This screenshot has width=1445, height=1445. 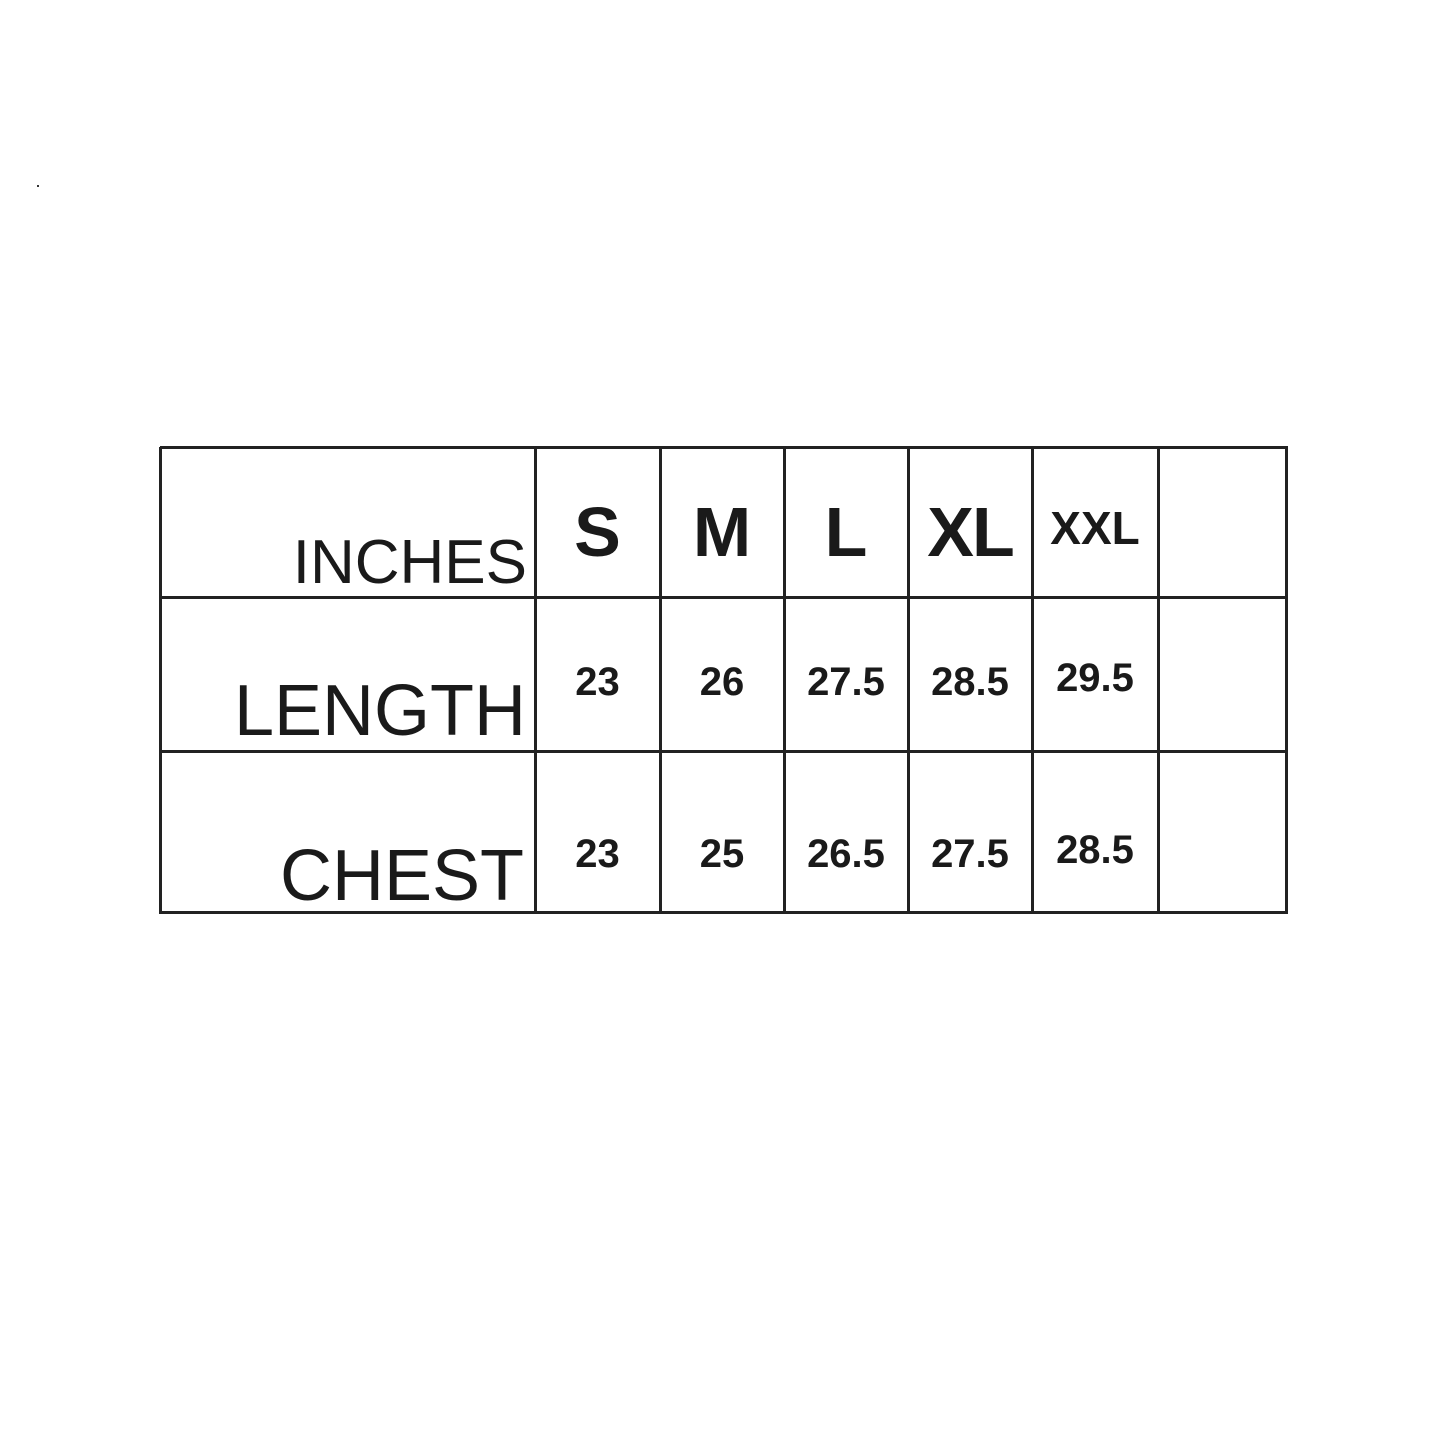 I want to click on measurement-value: 29.5, so click(x=1095, y=678).